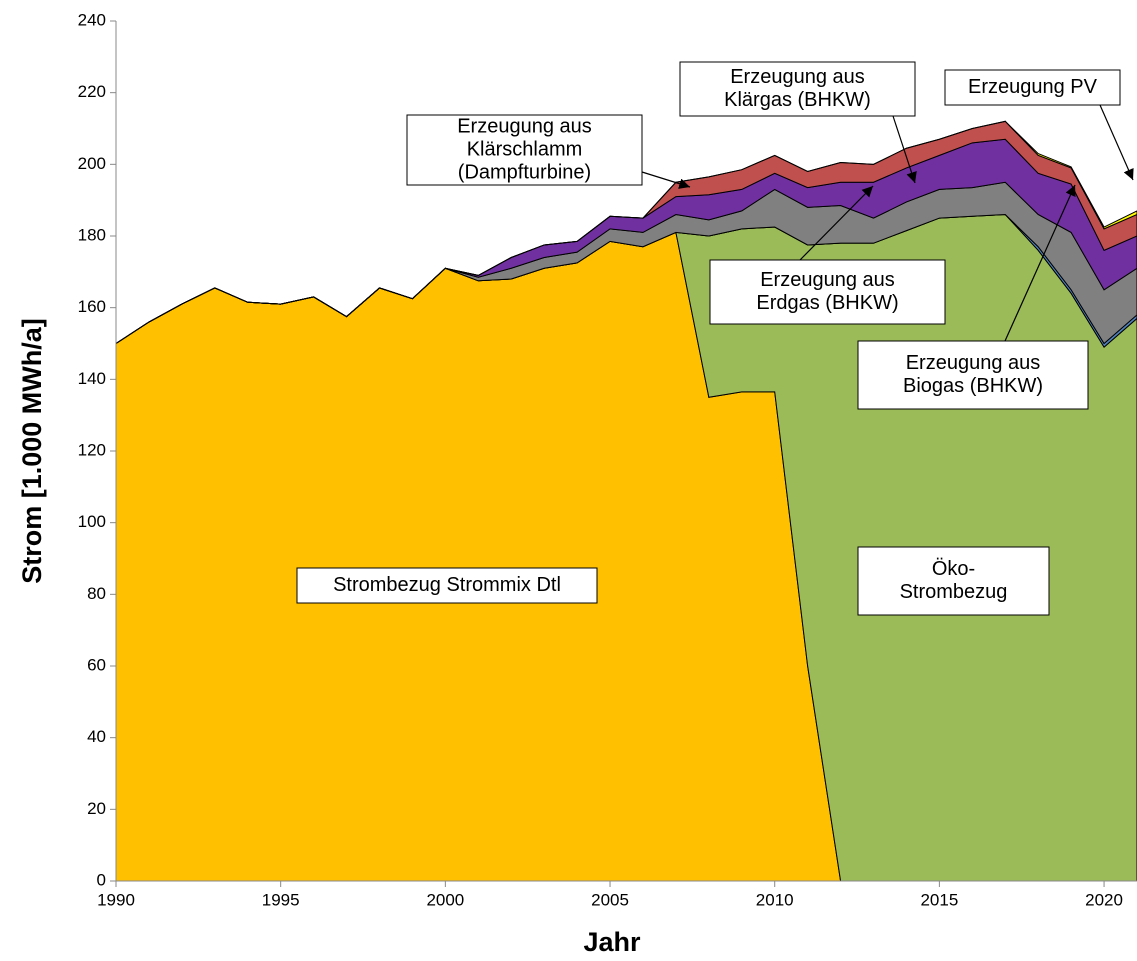 The width and height of the screenshot is (1137, 961). I want to click on annotation-text: Öko-, so click(953, 569).